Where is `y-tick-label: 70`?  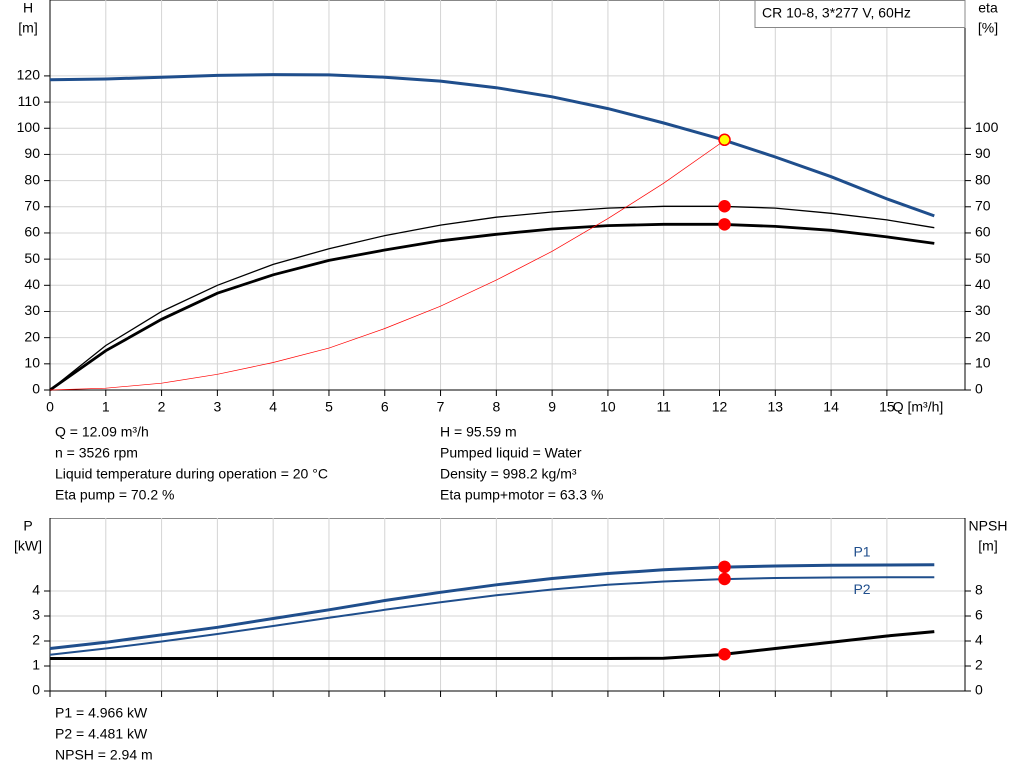
y-tick-label: 70 is located at coordinates (32, 205).